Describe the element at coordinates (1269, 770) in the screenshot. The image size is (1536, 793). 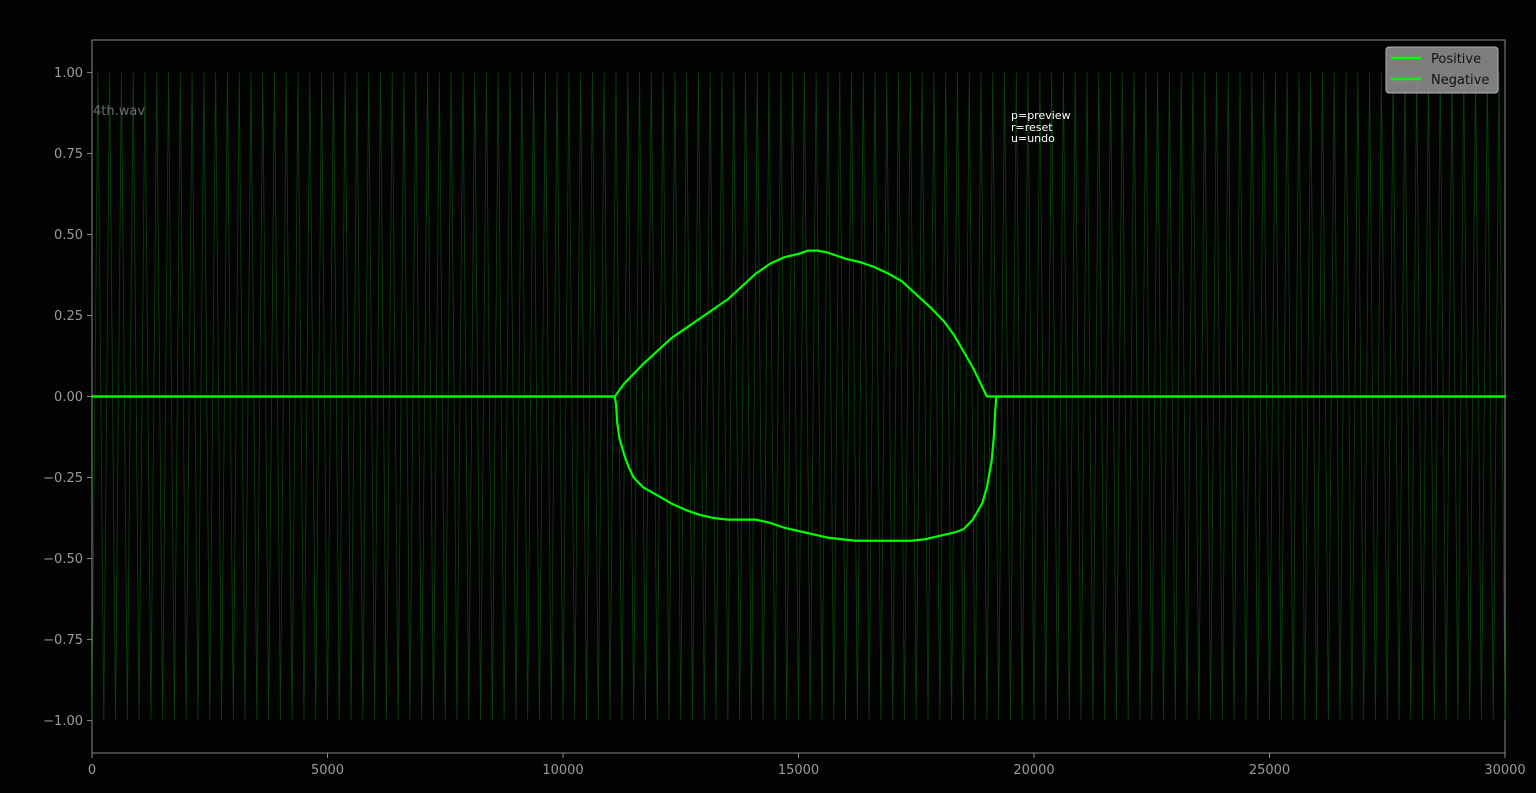
I see `x-tick-label: 25000` at that location.